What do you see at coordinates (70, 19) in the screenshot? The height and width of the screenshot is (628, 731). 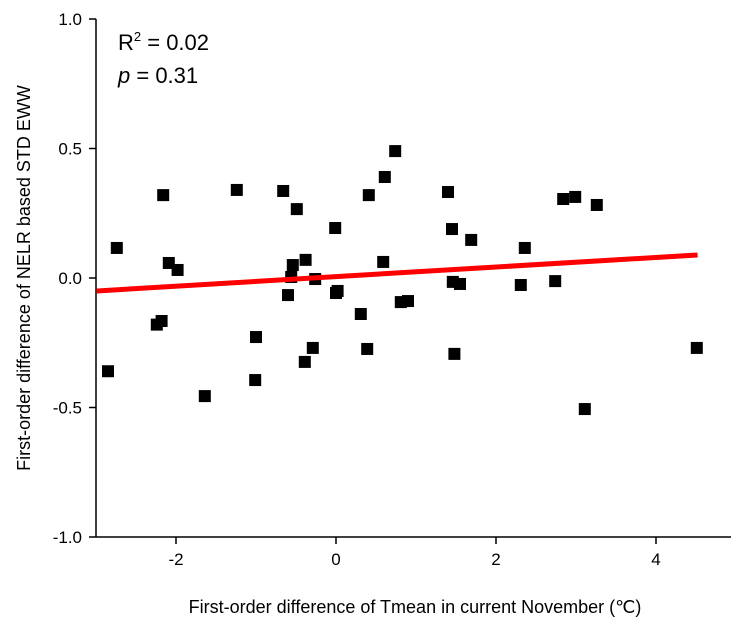 I see `y-tick-label: 1.0` at bounding box center [70, 19].